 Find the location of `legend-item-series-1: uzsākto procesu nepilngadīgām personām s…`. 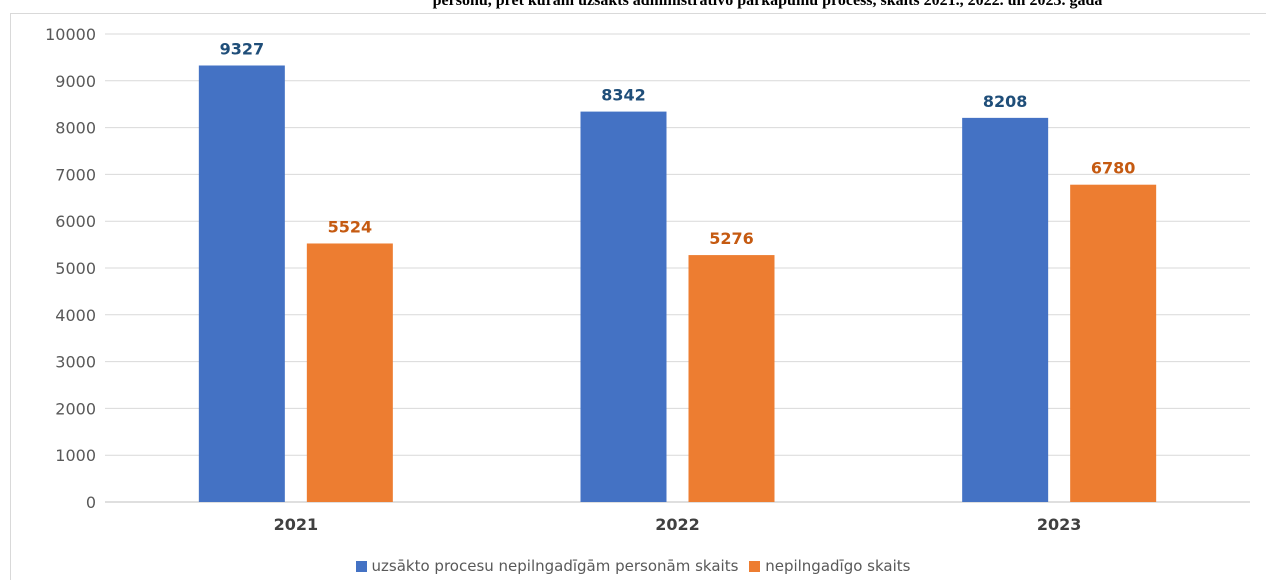

legend-item-series-1: uzsākto procesu nepilngadīgām personām s… is located at coordinates (547, 566).